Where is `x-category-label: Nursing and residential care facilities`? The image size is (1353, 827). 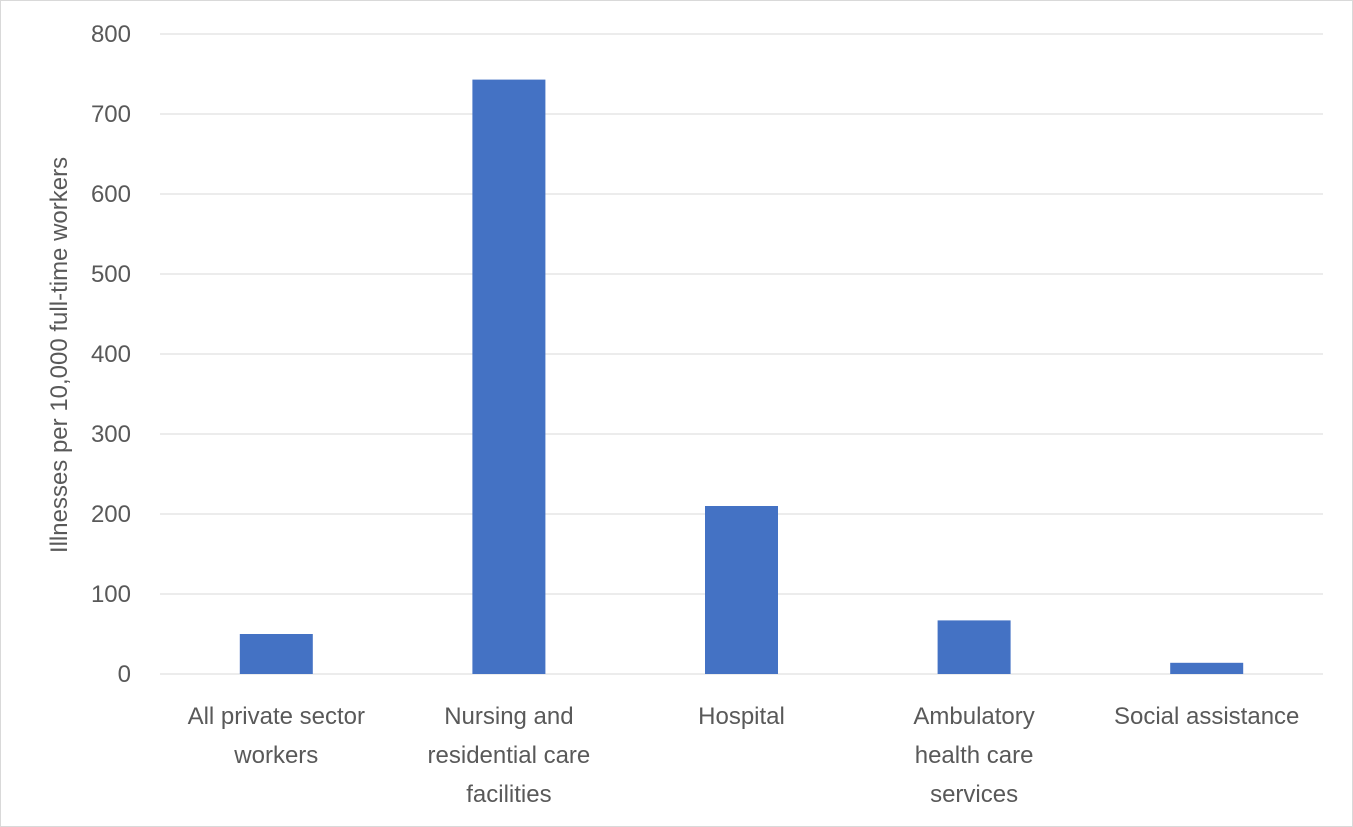
x-category-label: Nursing and residential care facilities is located at coordinates (509, 755).